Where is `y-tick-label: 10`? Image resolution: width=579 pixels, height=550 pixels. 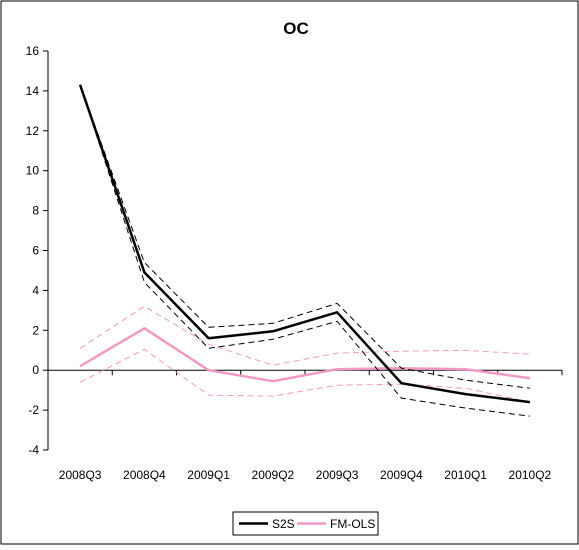
y-tick-label: 10 is located at coordinates (33, 171).